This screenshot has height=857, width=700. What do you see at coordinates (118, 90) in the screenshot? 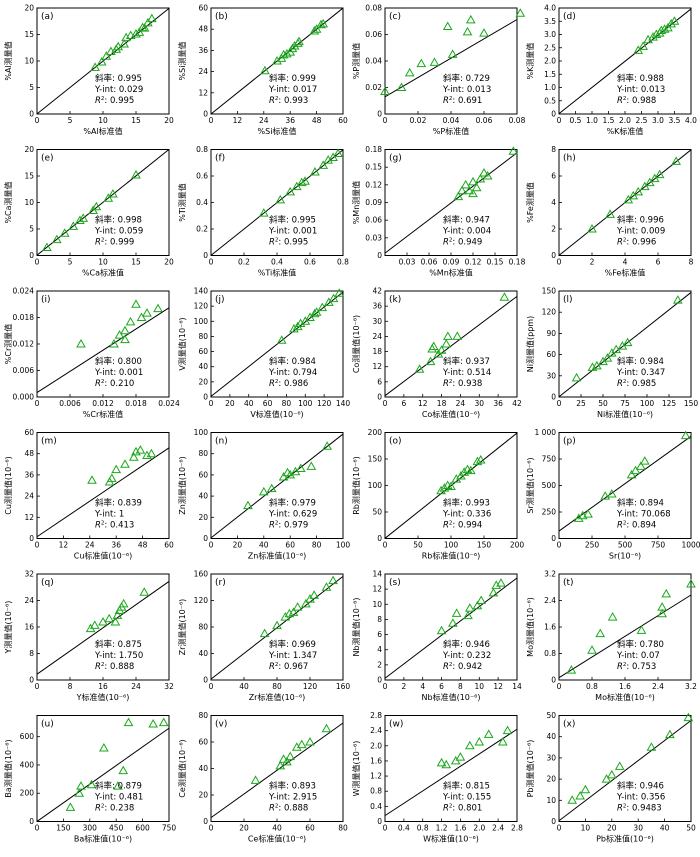
I see `yint-stat: Y-int: 0.029` at bounding box center [118, 90].